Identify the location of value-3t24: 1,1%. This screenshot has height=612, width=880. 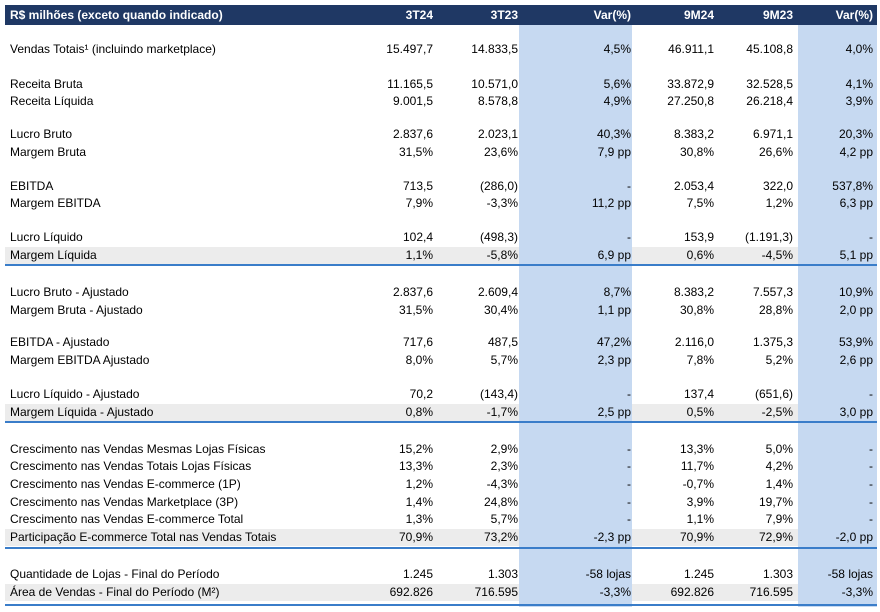
(419, 255).